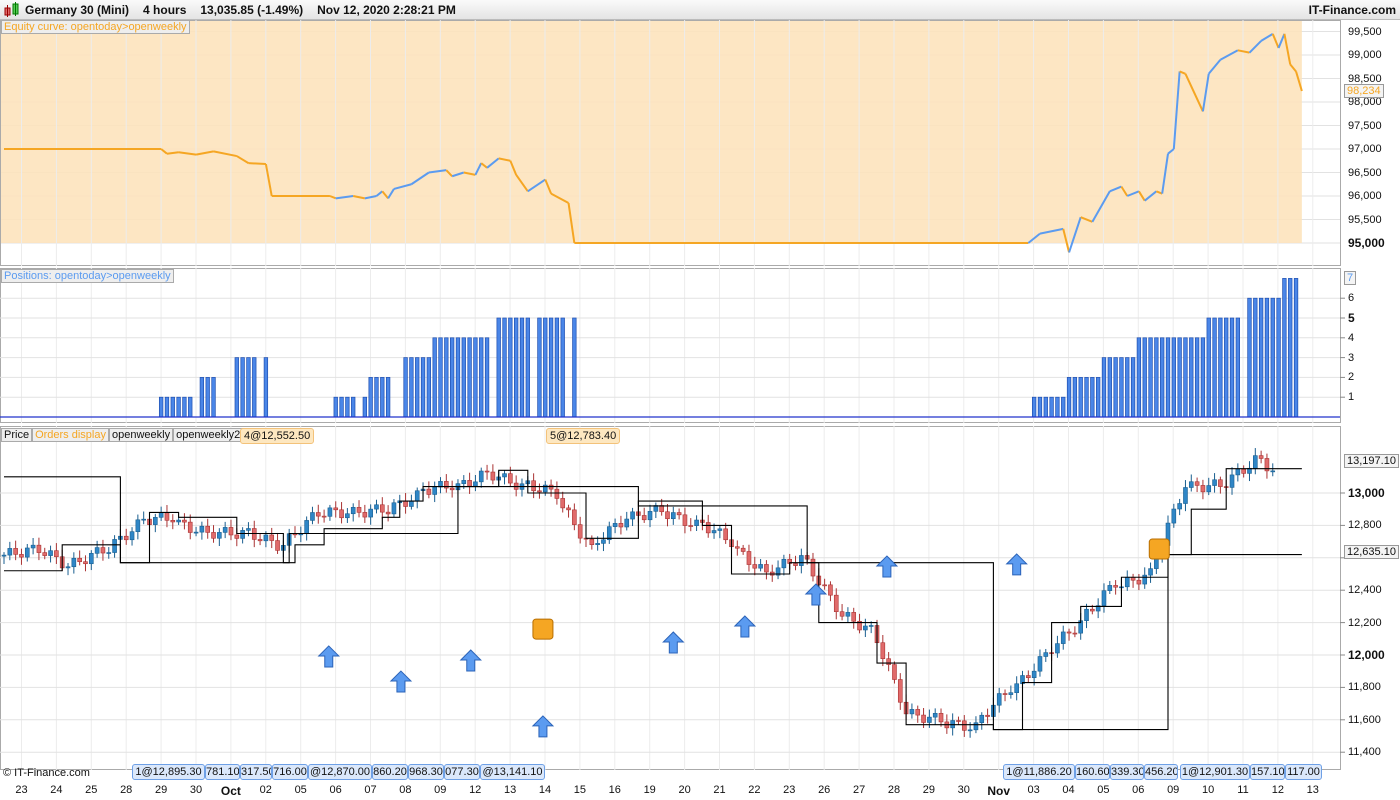 The width and height of the screenshot is (1400, 800). What do you see at coordinates (165, 9) in the screenshot?
I see `timeframe: 4 hours` at bounding box center [165, 9].